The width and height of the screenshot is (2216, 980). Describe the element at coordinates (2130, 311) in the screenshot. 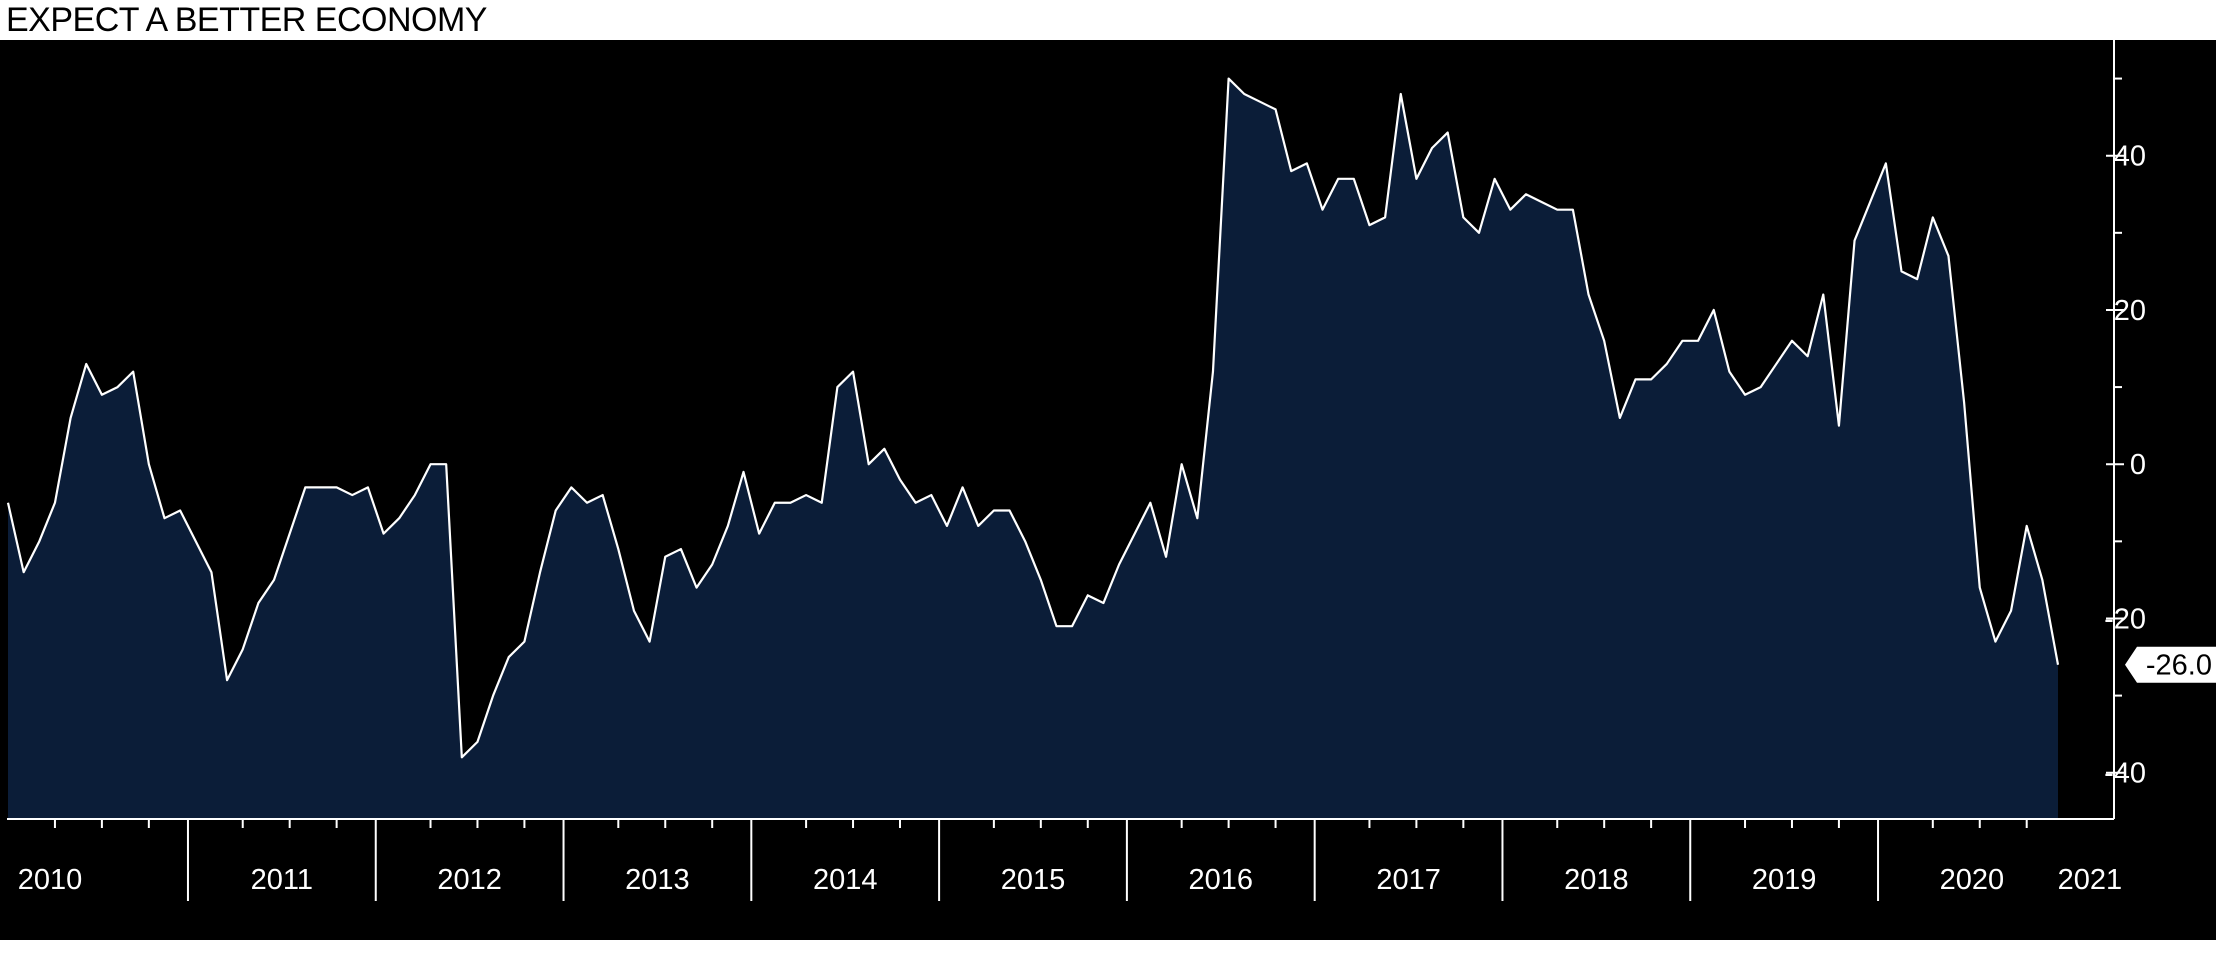

I see `y-tick-label: 20` at that location.